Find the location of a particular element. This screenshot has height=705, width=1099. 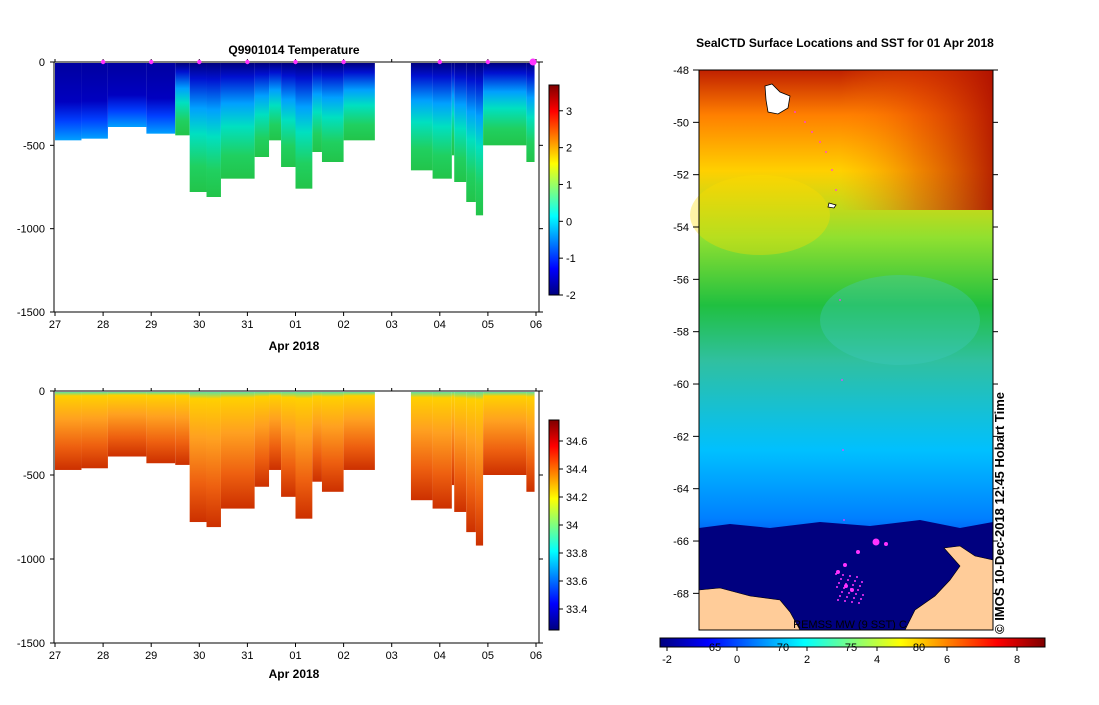

colorbar-tick-label: 4 is located at coordinates (877, 660).